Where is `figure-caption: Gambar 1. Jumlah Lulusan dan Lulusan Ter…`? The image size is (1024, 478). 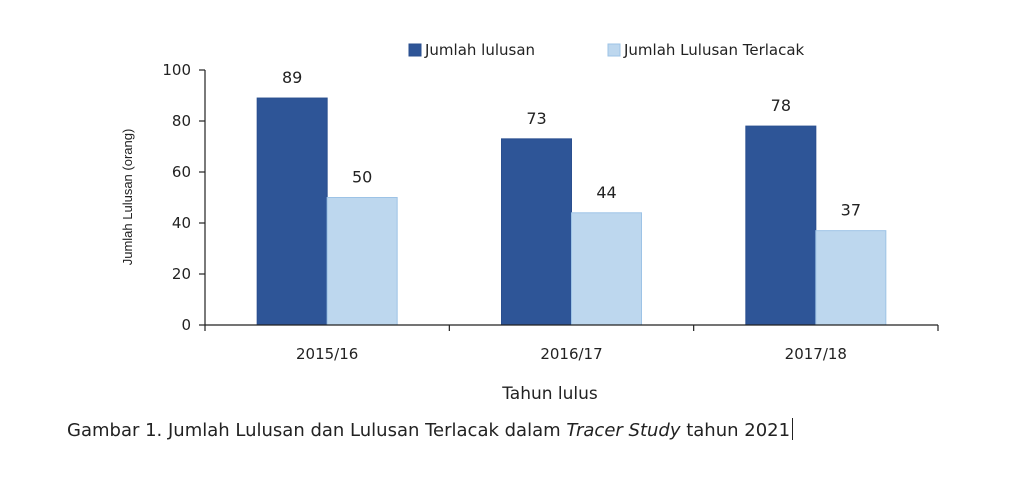
figure-caption: Gambar 1. Jumlah Lulusan dan Lulusan Ter… is located at coordinates (430, 429).